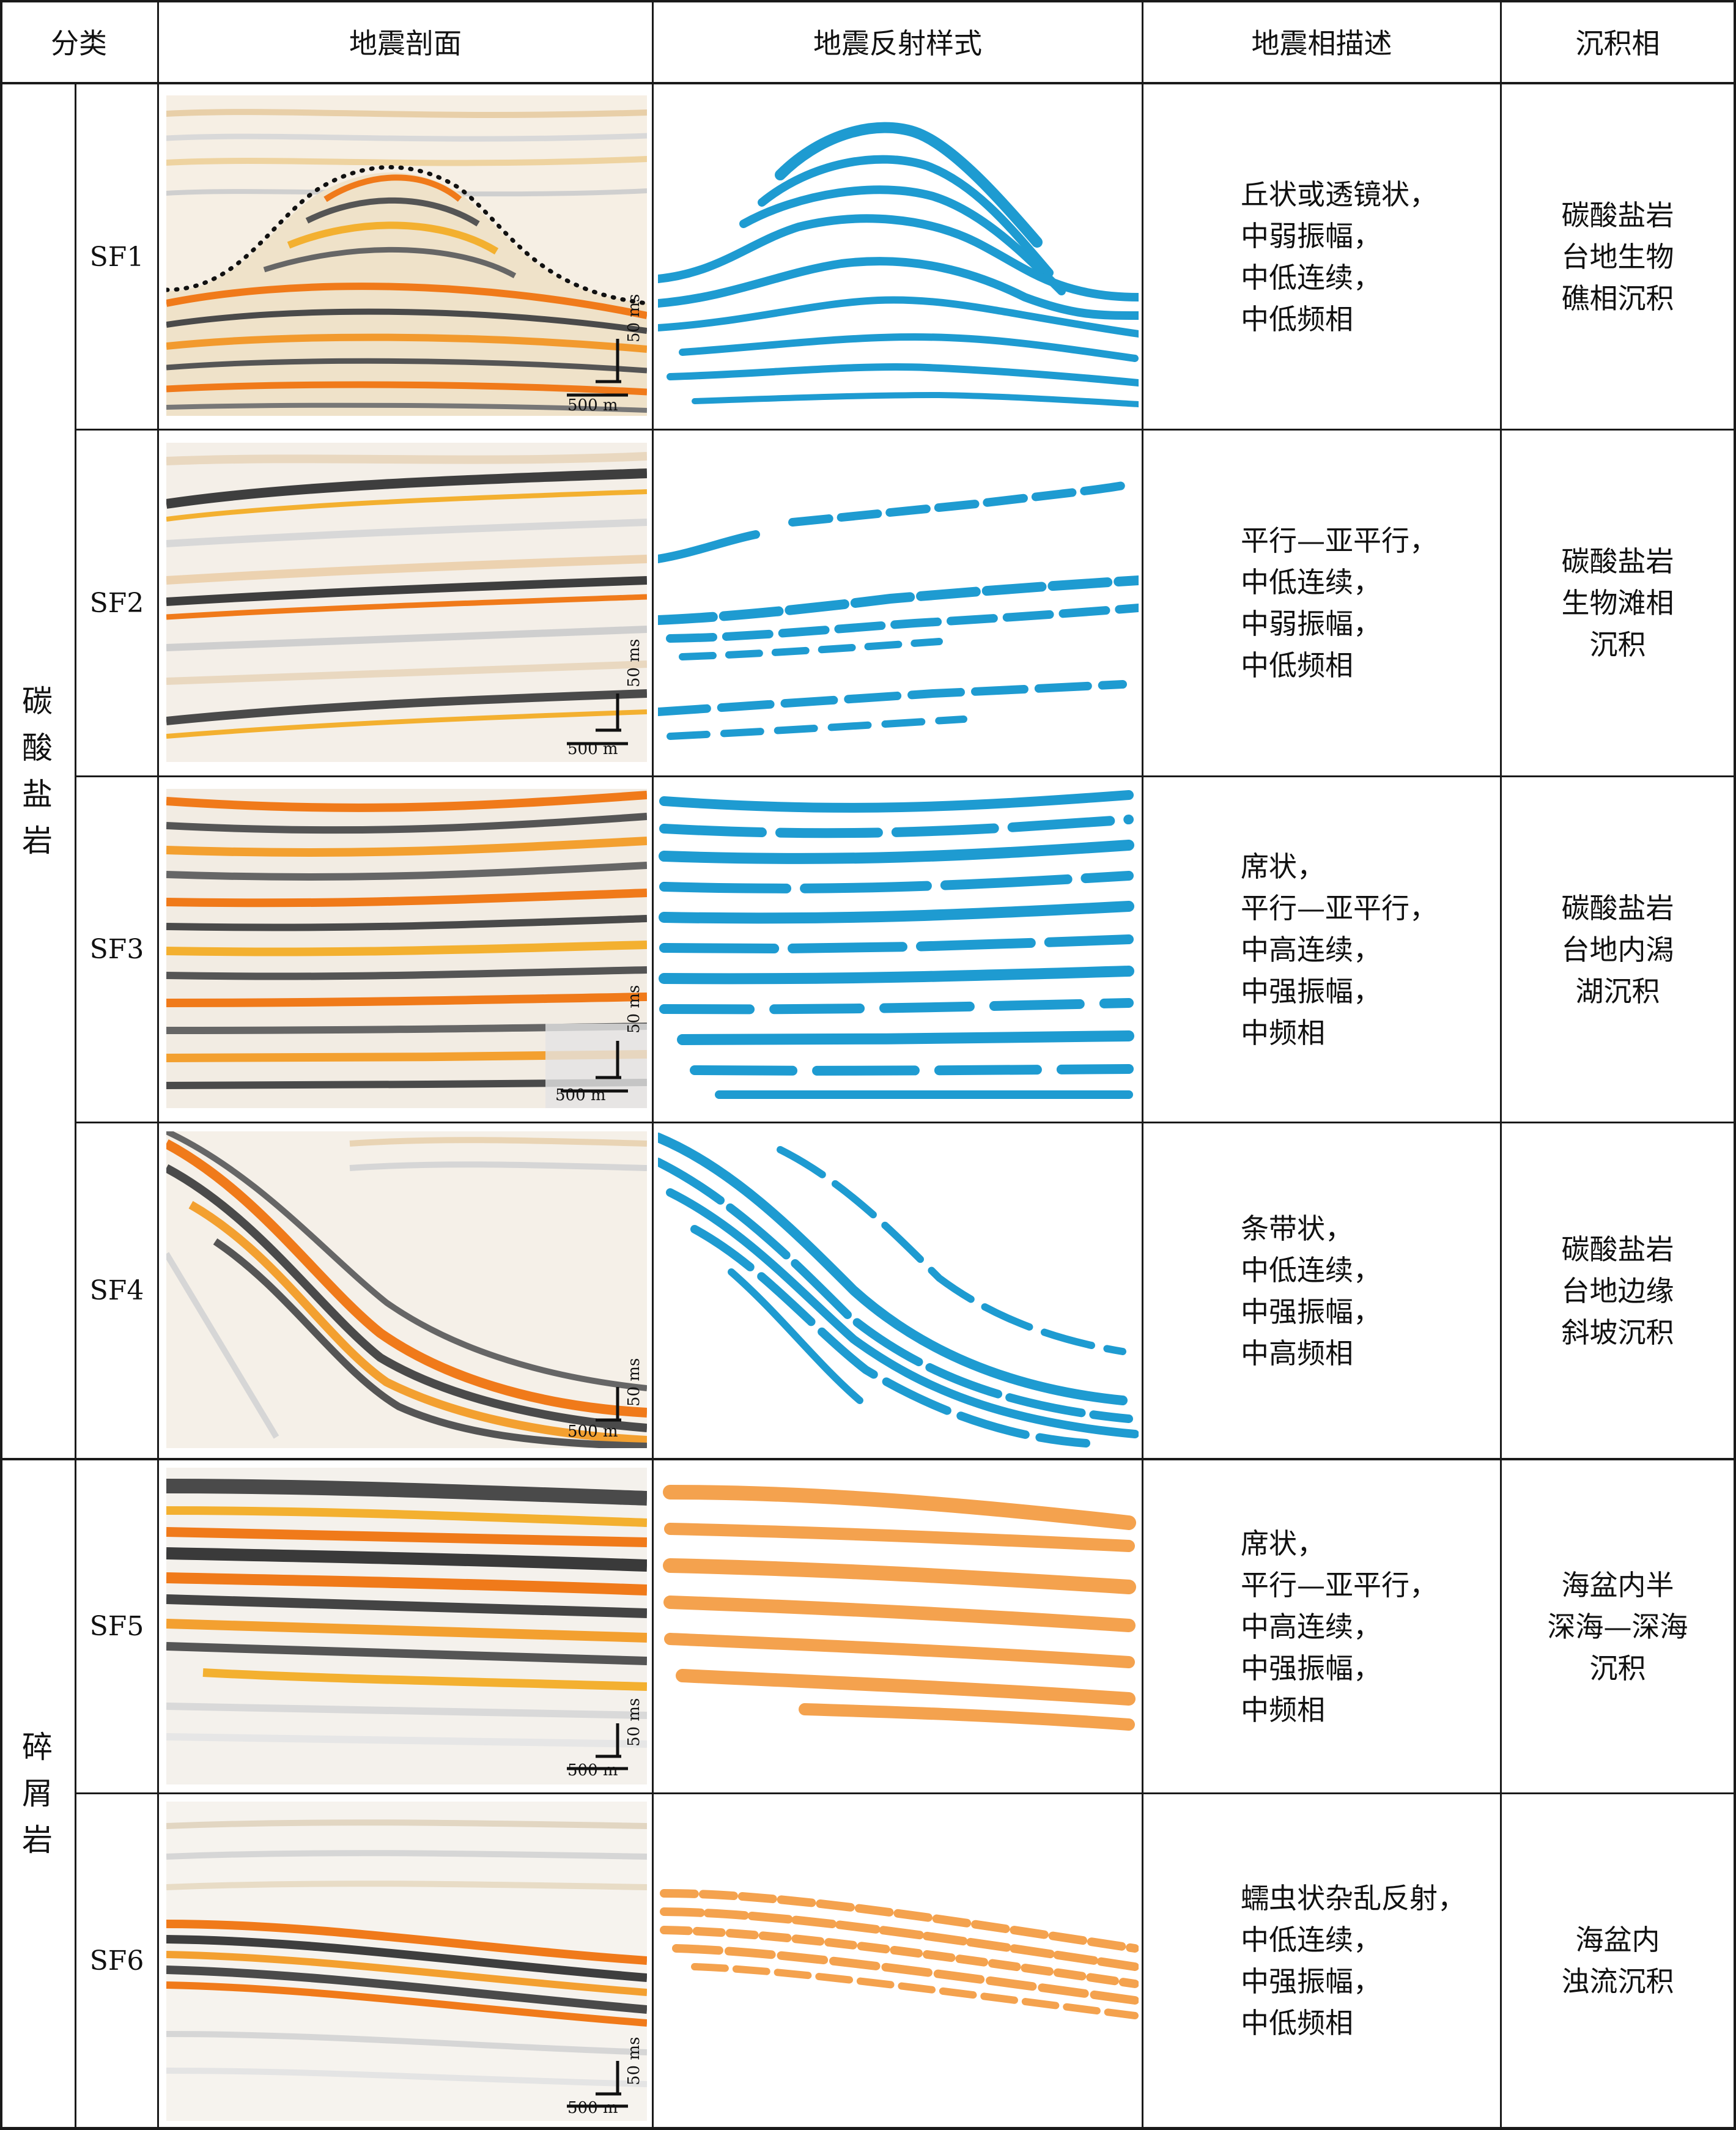 This screenshot has height=2130, width=1736. I want to click on facies-text: 海盆内 浊流沉积, so click(1617, 1961).